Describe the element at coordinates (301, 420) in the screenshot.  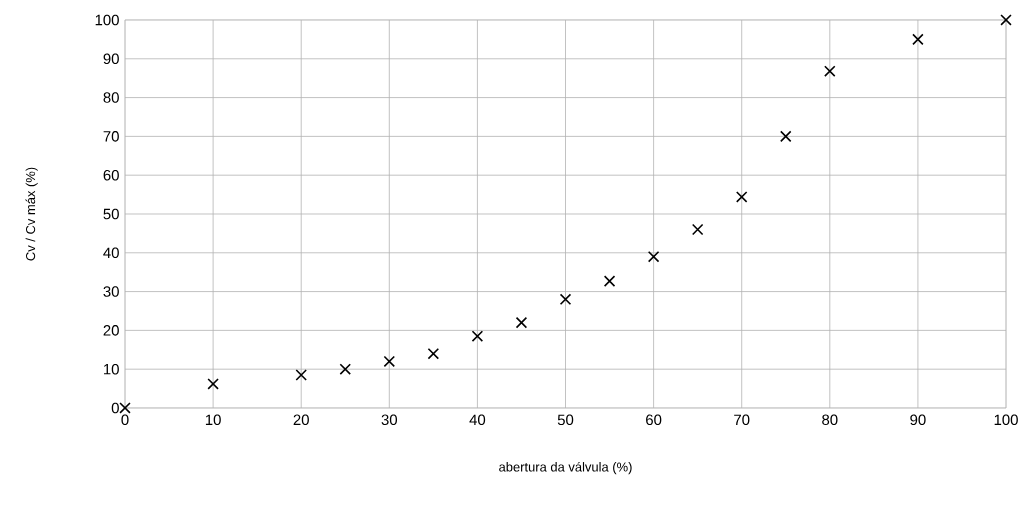
I see `x-tick-label: 20` at that location.